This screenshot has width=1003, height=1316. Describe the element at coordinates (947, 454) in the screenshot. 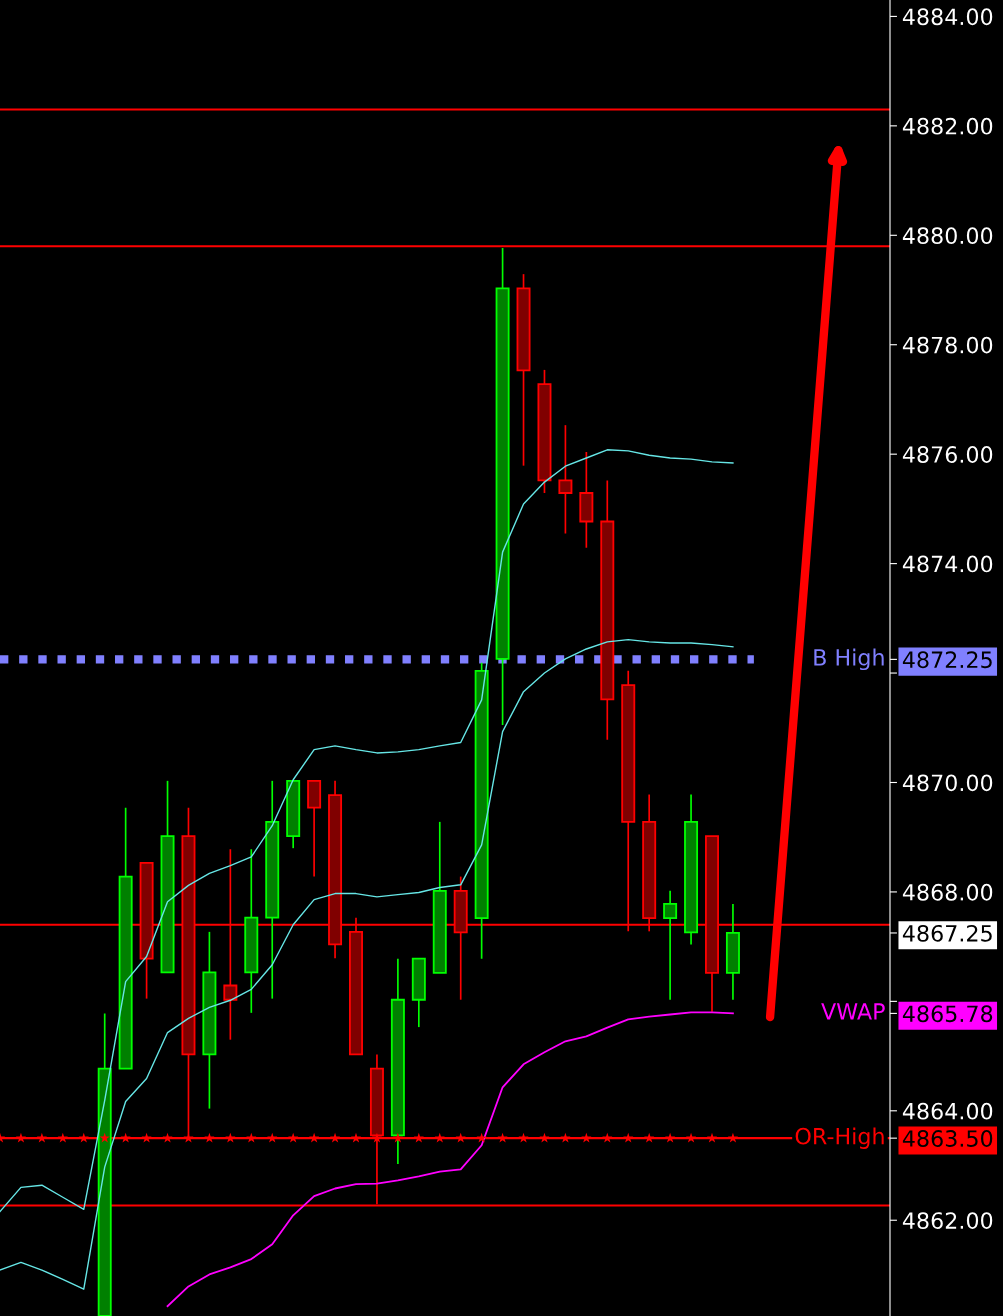

I see `y-tick-label: 4876.00` at that location.